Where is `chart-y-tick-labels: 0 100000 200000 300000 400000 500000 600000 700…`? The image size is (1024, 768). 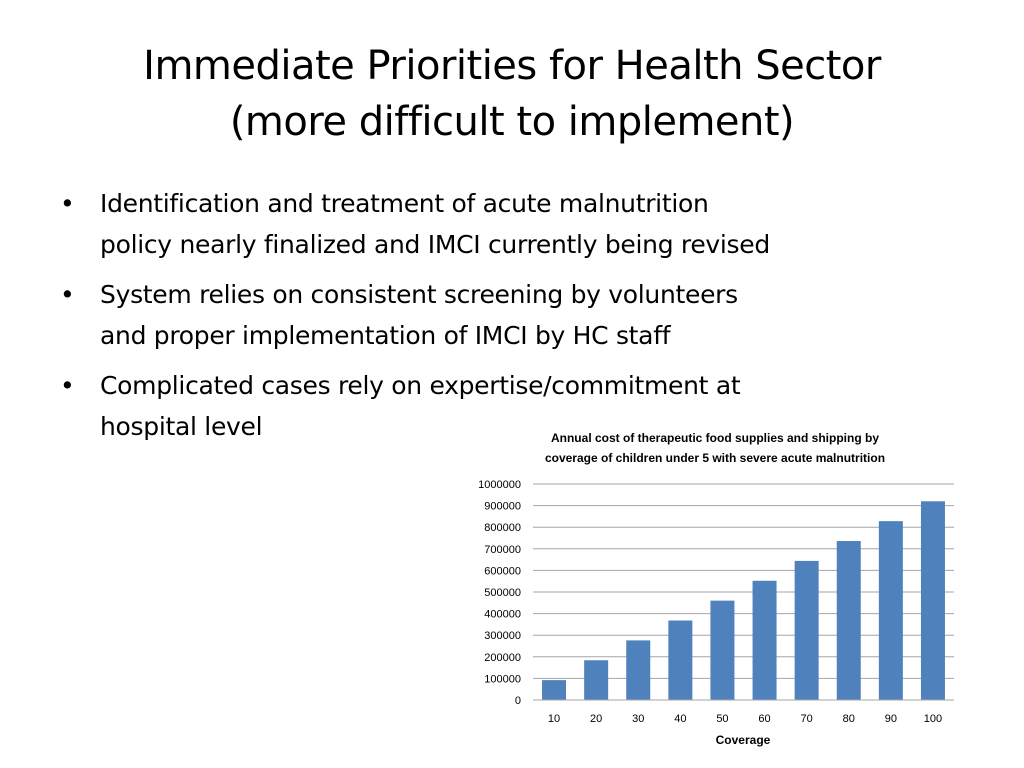 chart-y-tick-labels: 0 100000 200000 300000 400000 500000 600000 700… is located at coordinates (499, 593).